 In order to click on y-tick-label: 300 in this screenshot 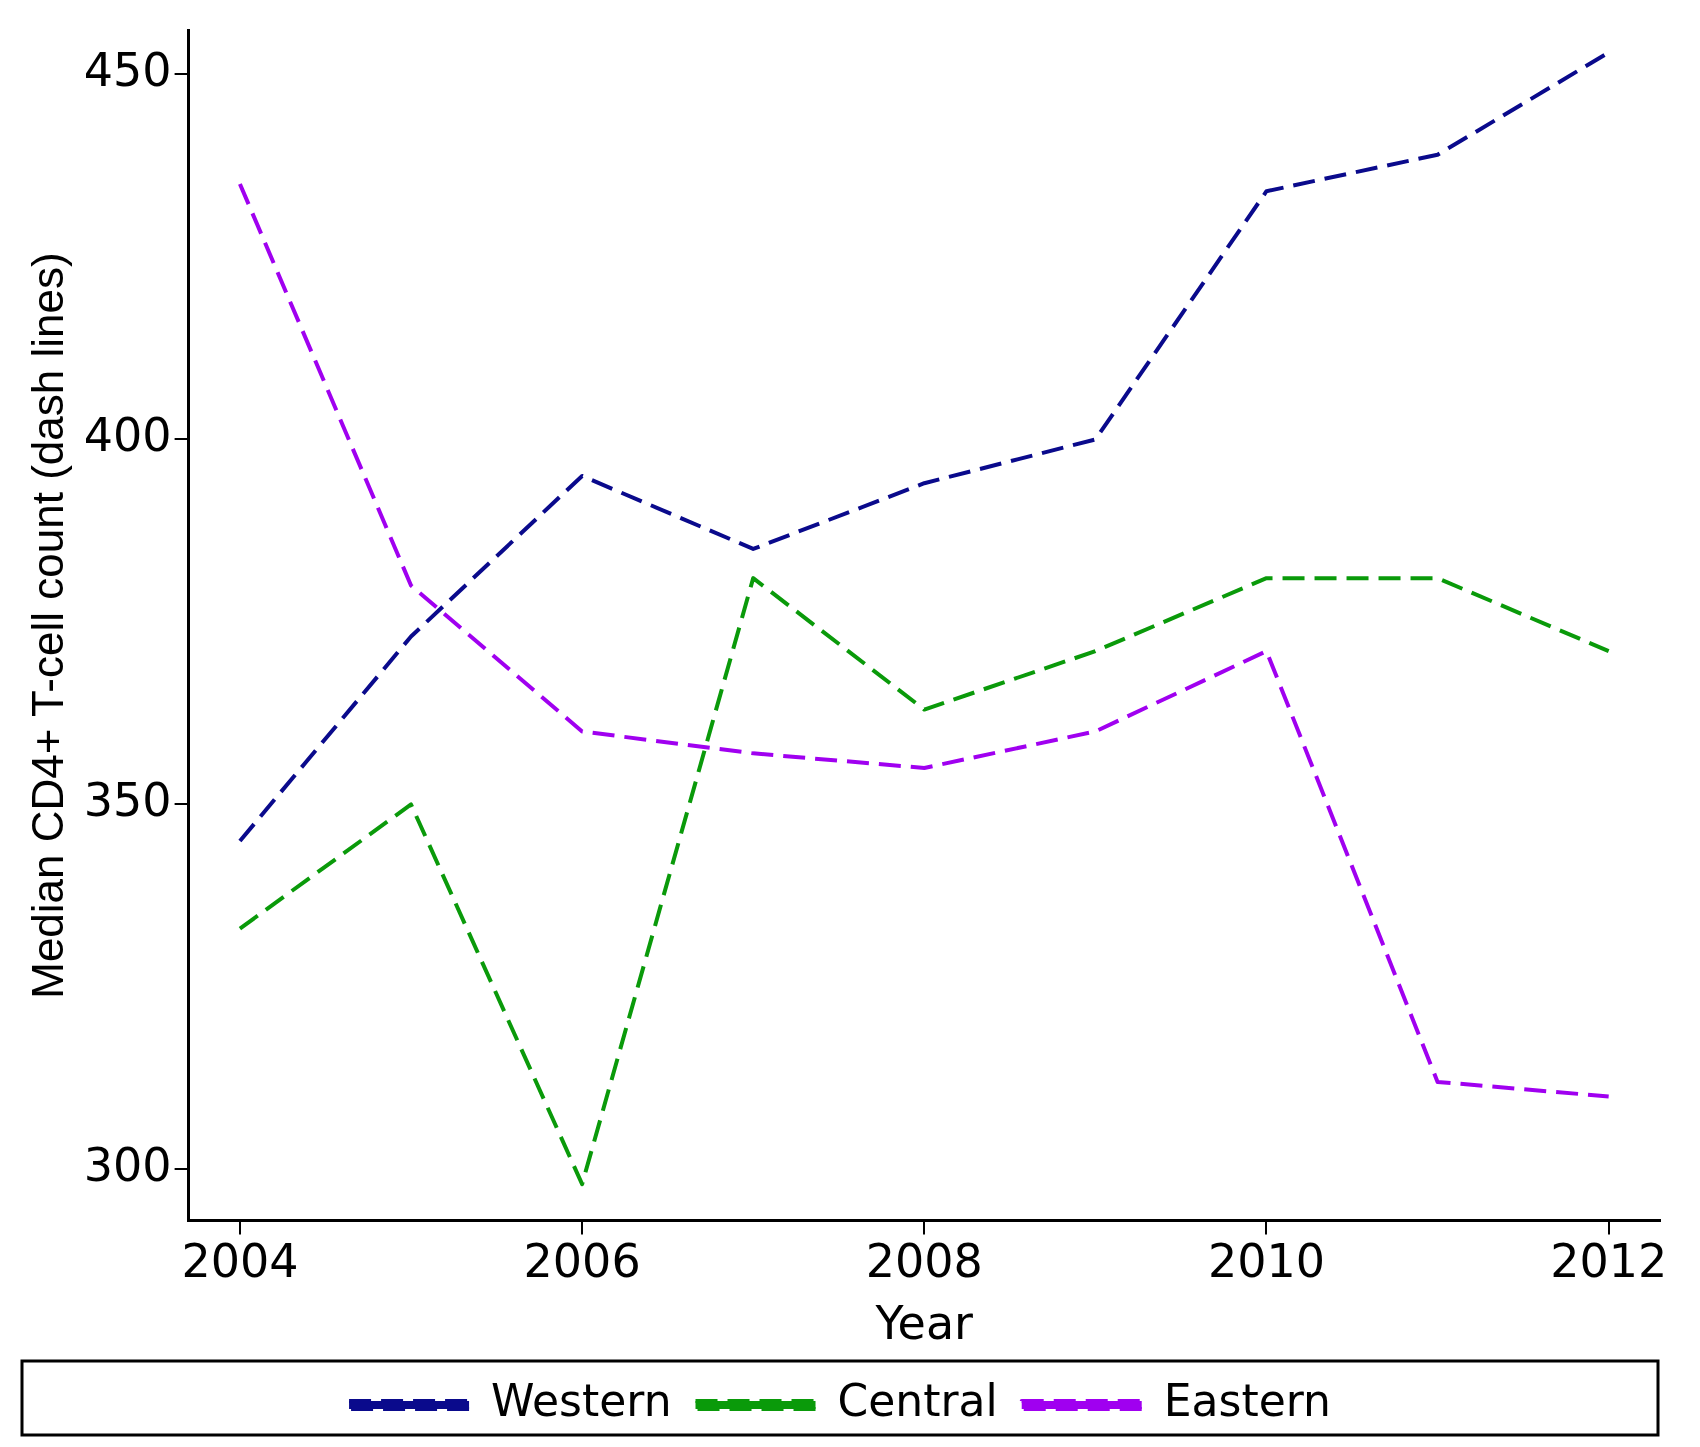, I will do `click(127, 1165)`.